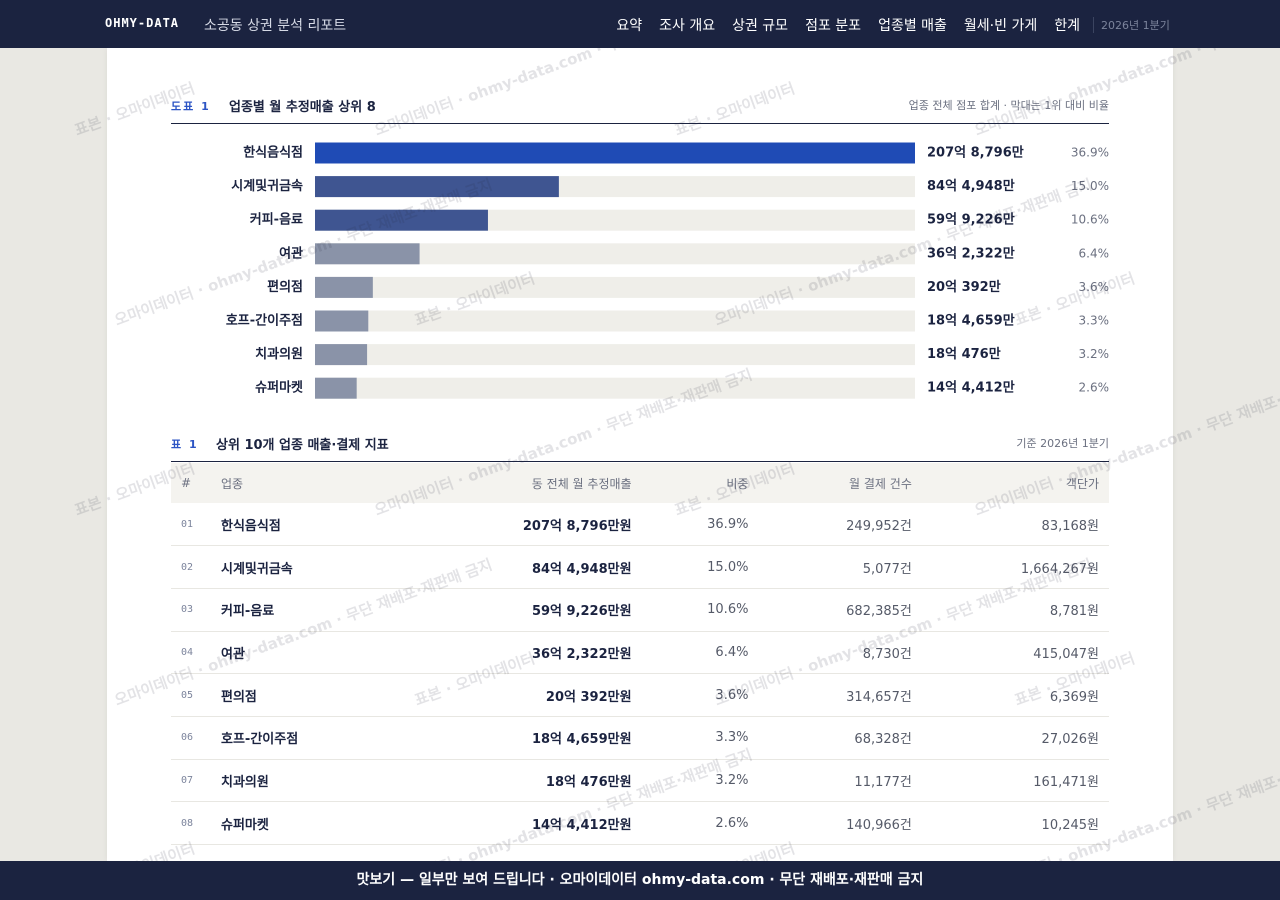 The width and height of the screenshot is (1280, 900). I want to click on table-cell: 04, so click(191, 653).